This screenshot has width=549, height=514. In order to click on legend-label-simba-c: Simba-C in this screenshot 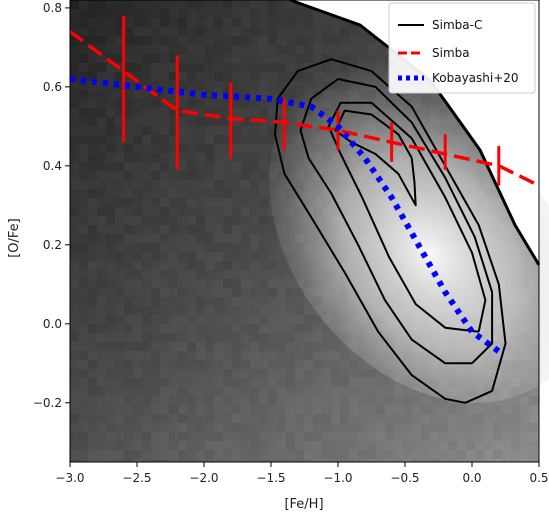, I will do `click(457, 25)`.